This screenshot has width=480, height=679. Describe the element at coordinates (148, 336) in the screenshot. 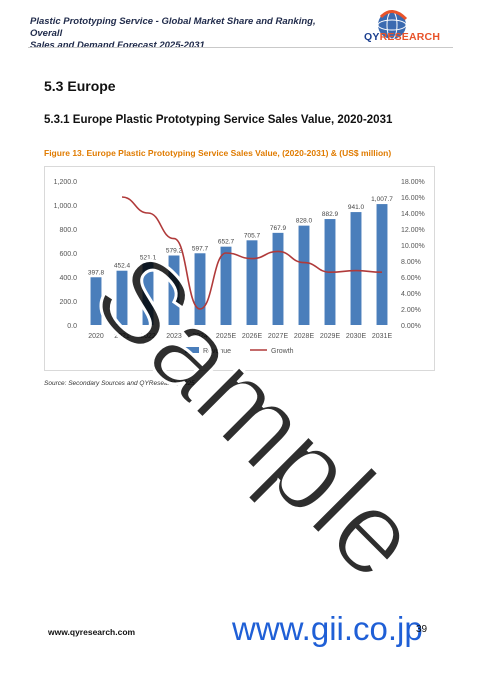

I see `x-tick-label: 2022` at that location.